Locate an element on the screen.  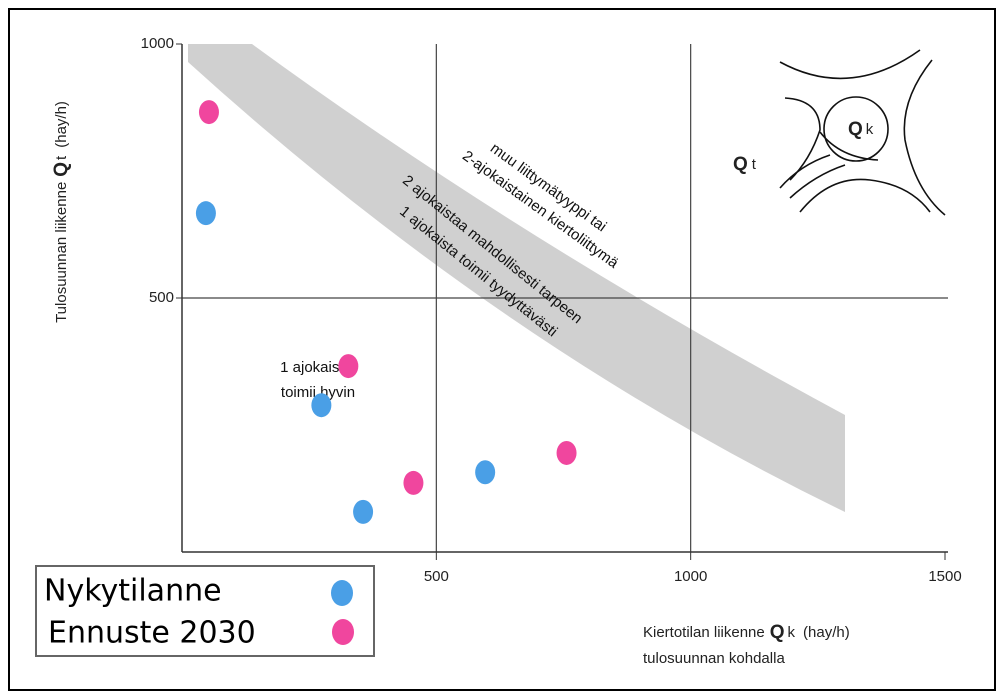
y-axis-label-part: (hay/h) is located at coordinates (61, 124).